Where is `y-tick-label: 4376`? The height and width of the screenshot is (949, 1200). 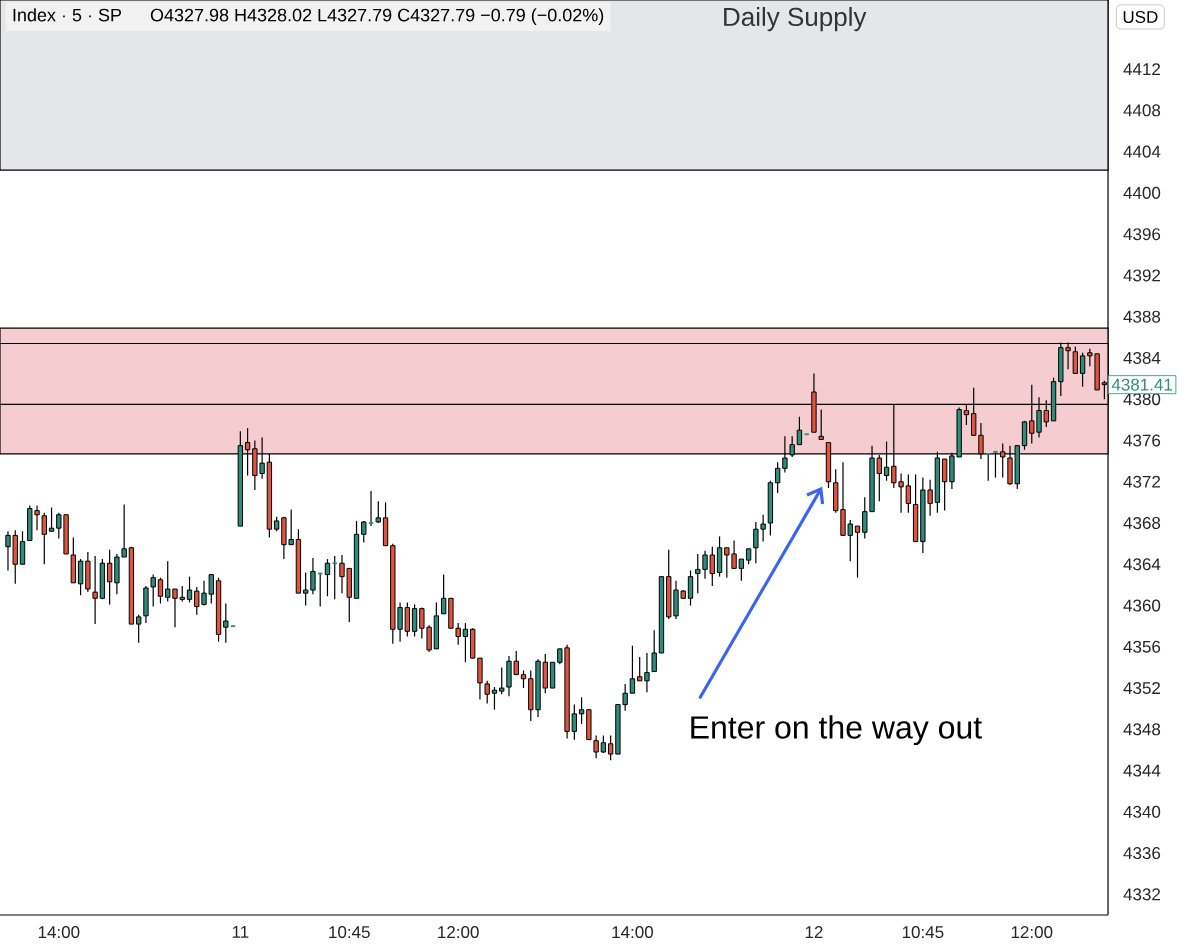
y-tick-label: 4376 is located at coordinates (1142, 440).